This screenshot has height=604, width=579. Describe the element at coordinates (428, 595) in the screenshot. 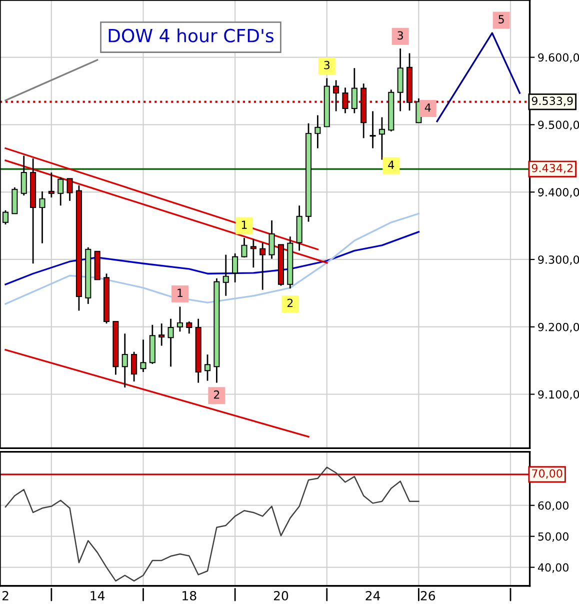

I see `x-tick-label: 26` at that location.